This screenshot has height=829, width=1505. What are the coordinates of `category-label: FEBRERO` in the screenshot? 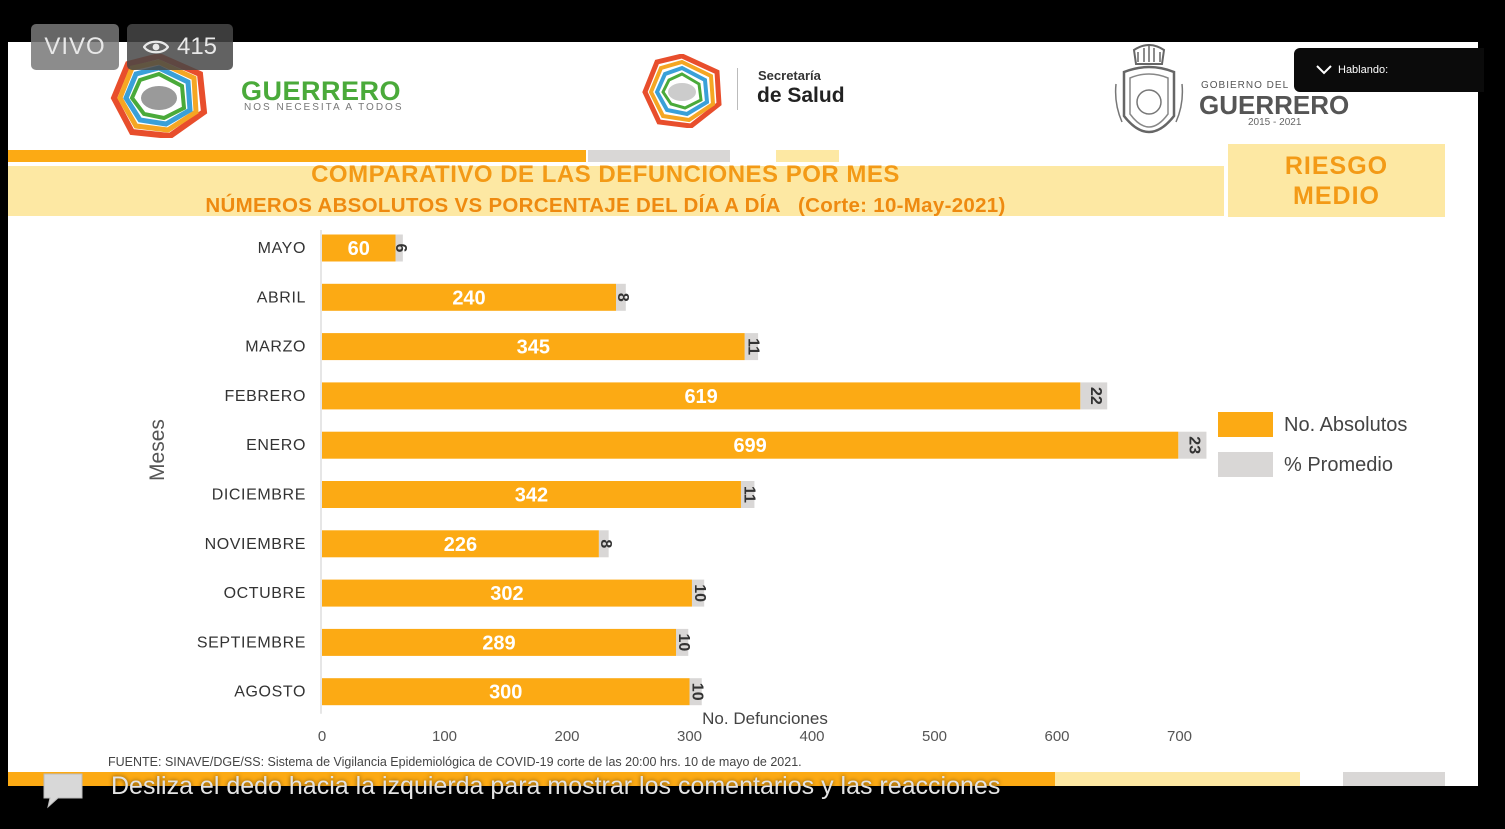 It's located at (265, 396).